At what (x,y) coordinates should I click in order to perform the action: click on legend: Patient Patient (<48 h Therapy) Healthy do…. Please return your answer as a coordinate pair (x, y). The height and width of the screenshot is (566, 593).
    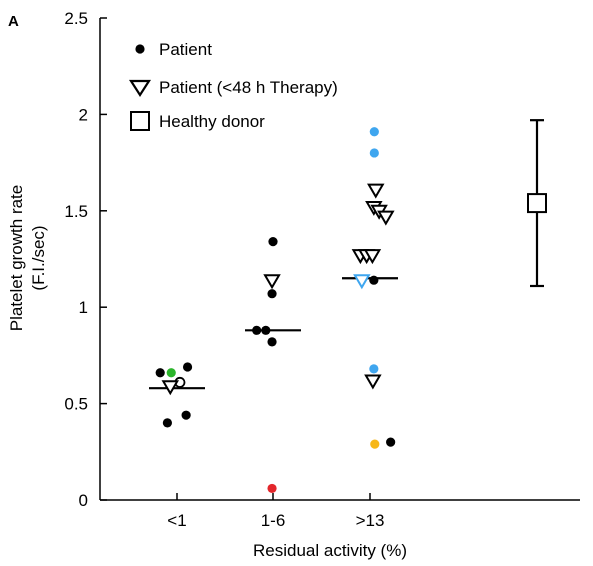
    Looking at the image, I should click on (233, 85).